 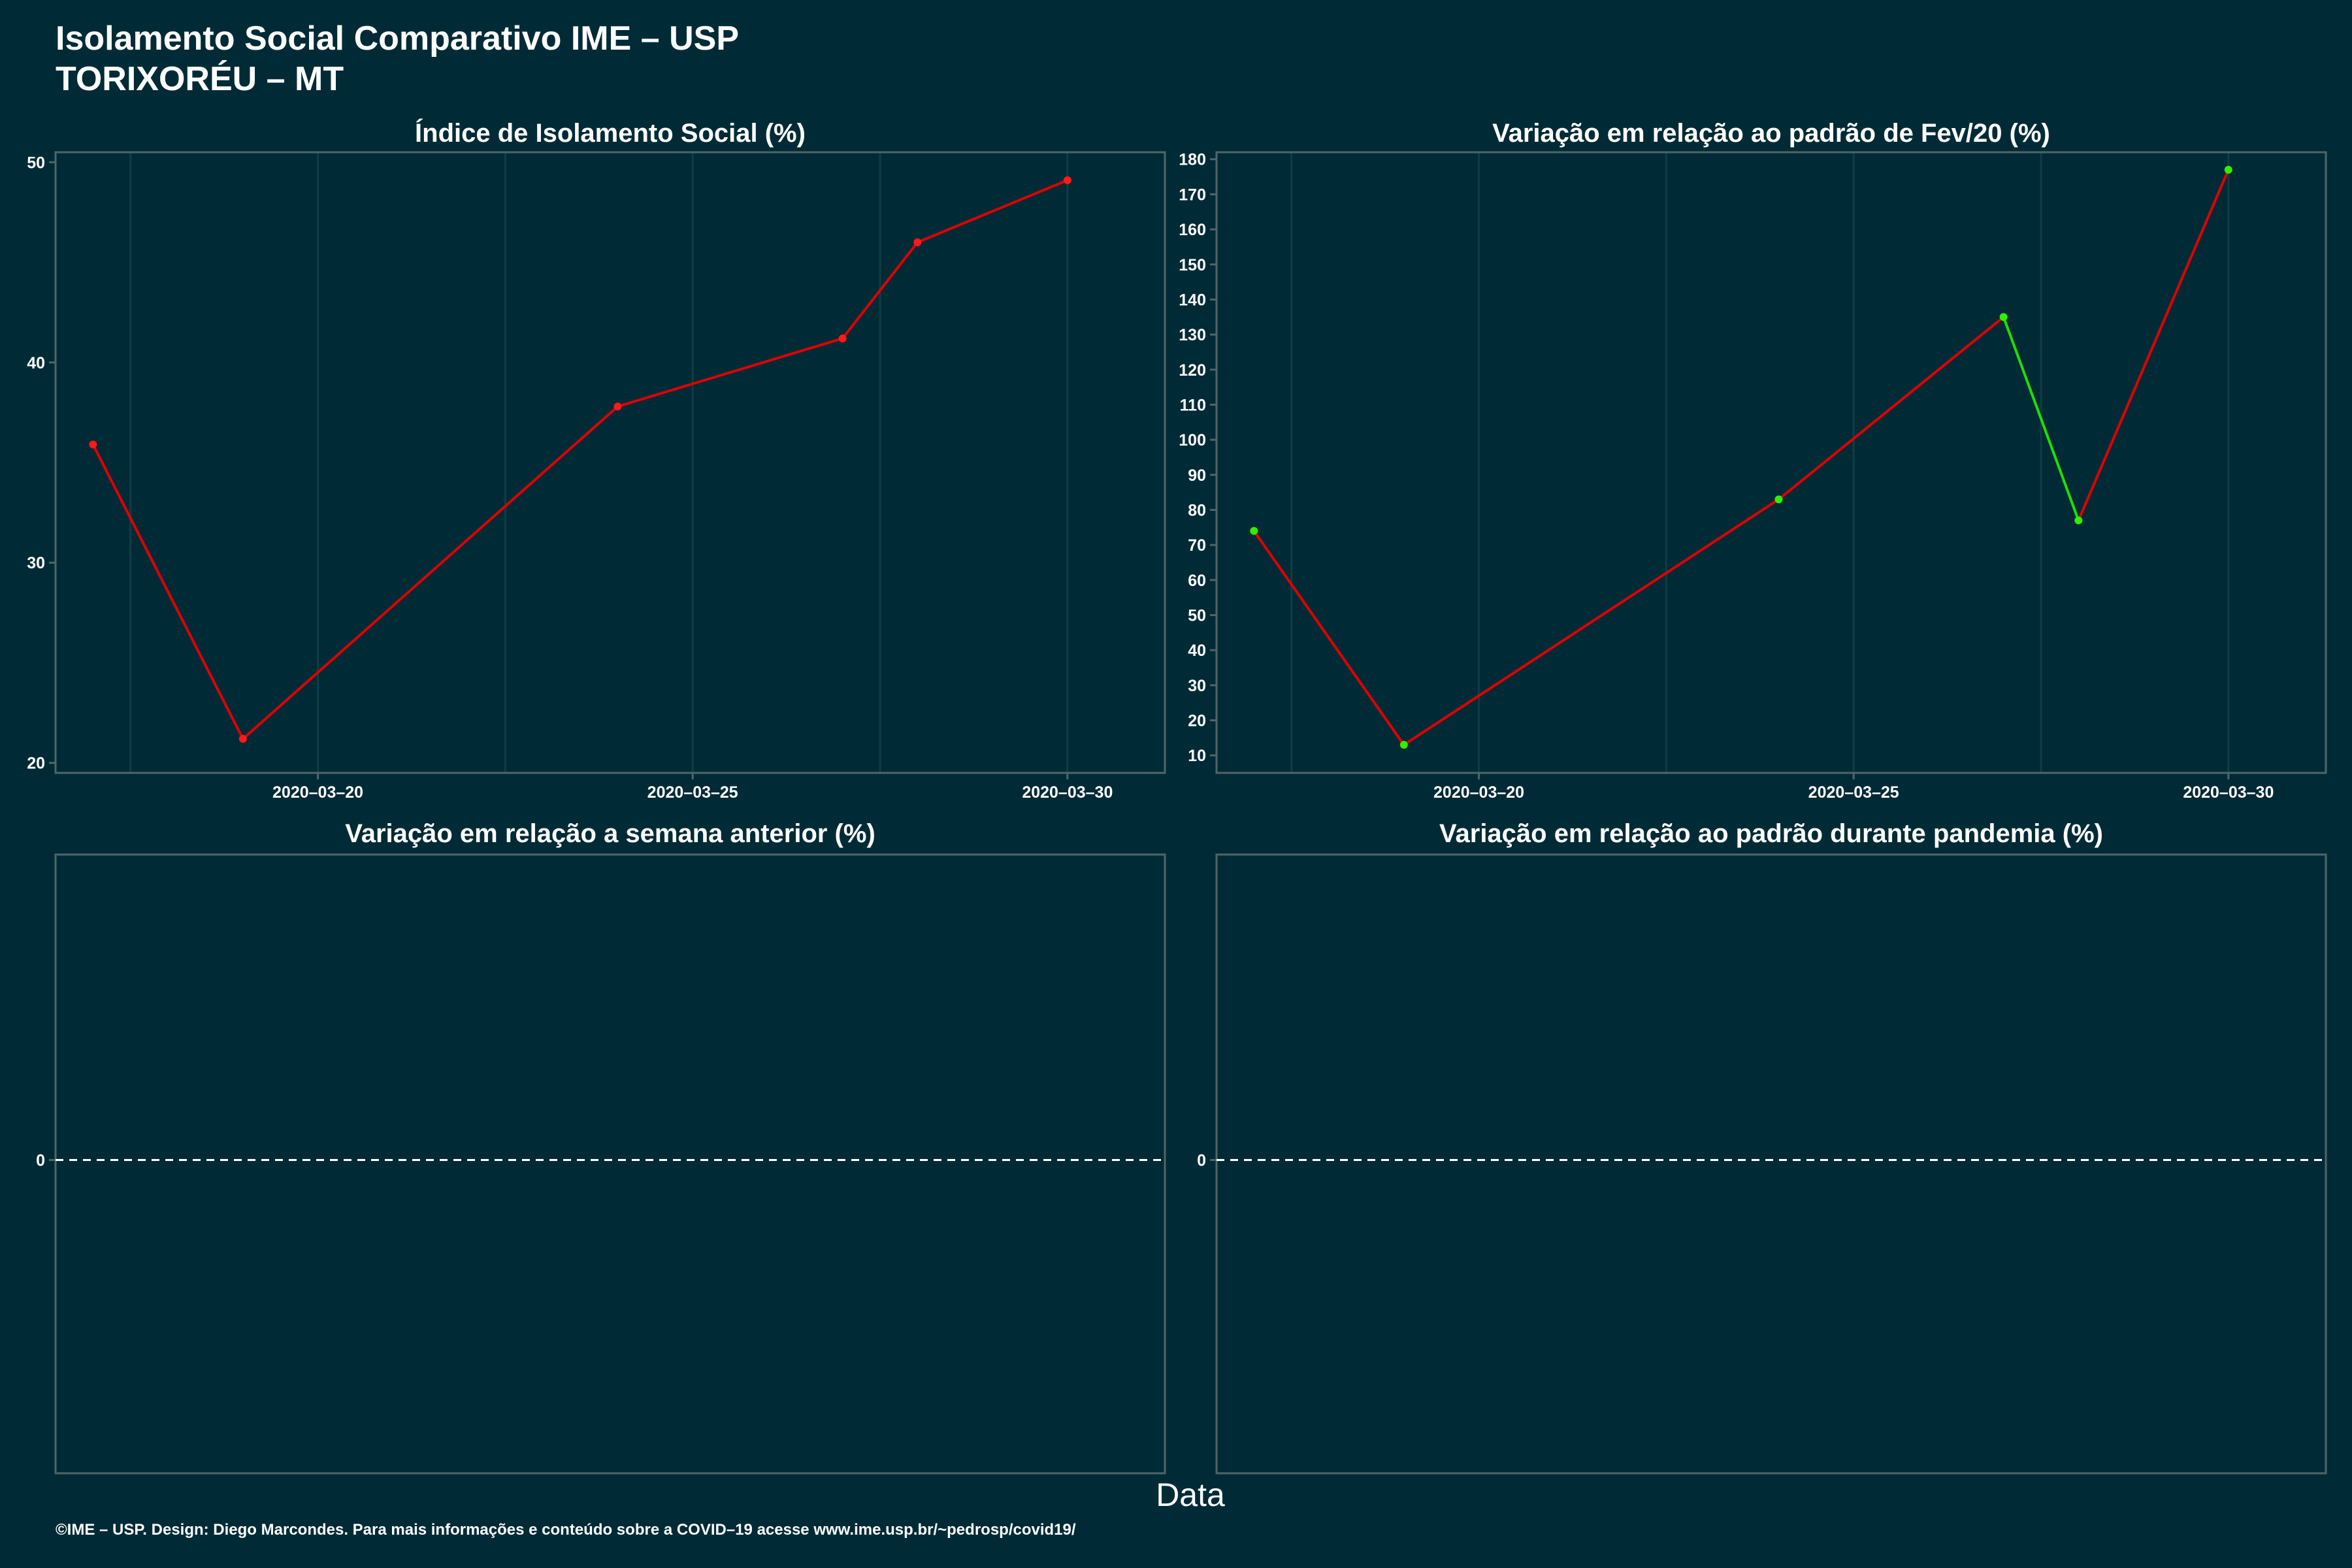 What do you see at coordinates (1193, 405) in the screenshot?
I see `y-tick-label: 110` at bounding box center [1193, 405].